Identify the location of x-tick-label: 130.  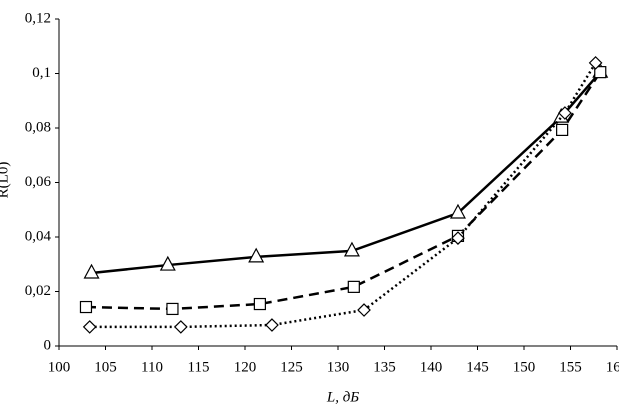
(338, 367).